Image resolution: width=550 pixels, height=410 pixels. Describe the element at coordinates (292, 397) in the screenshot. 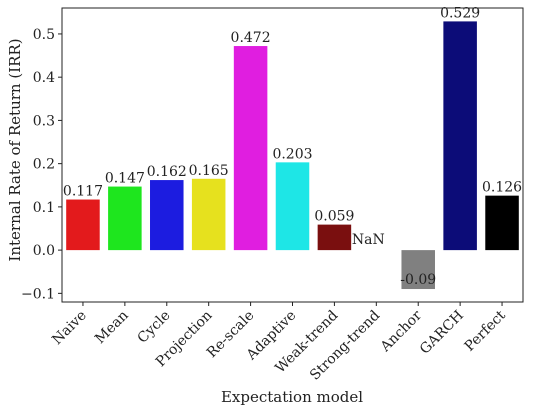

I see `x-axis-label: Expectation model` at that location.